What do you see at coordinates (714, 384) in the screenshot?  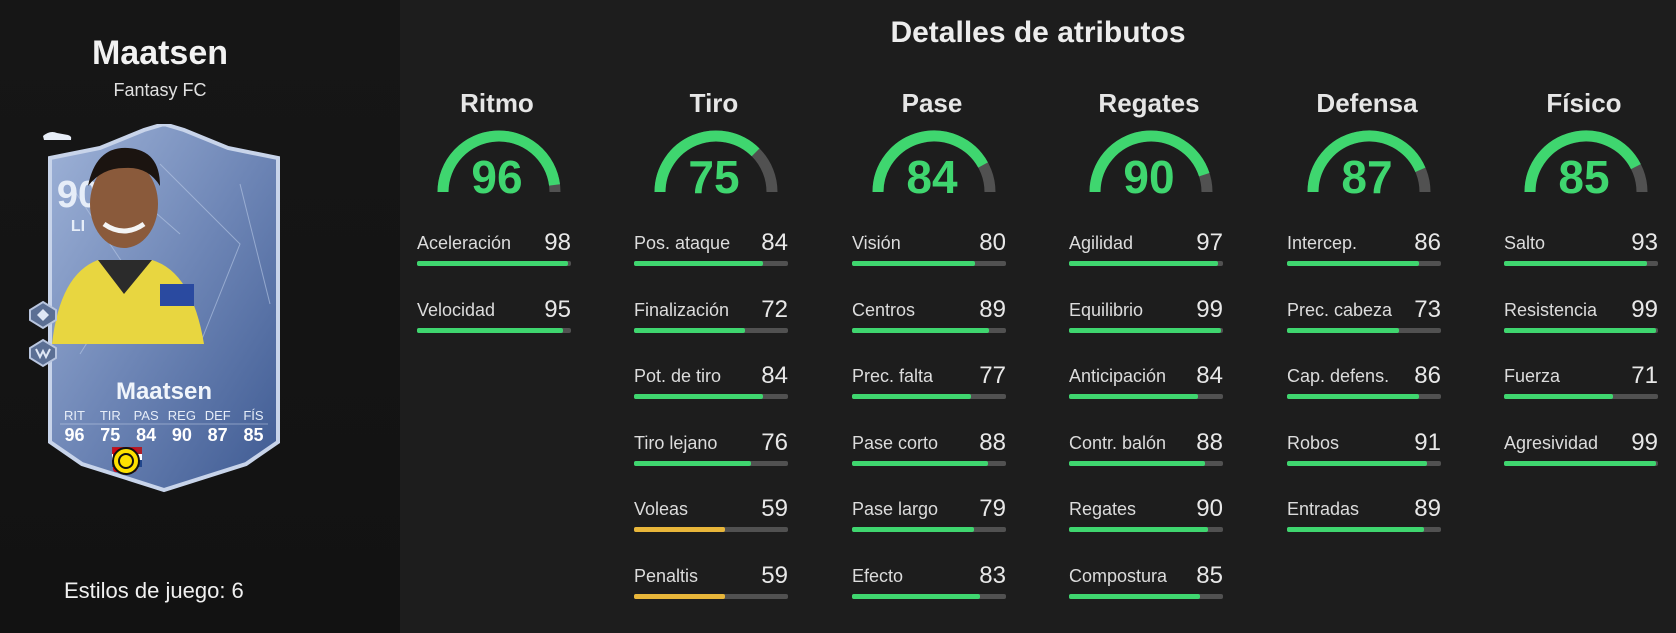 I see `stat-row: Pot. de tiro 84` at bounding box center [714, 384].